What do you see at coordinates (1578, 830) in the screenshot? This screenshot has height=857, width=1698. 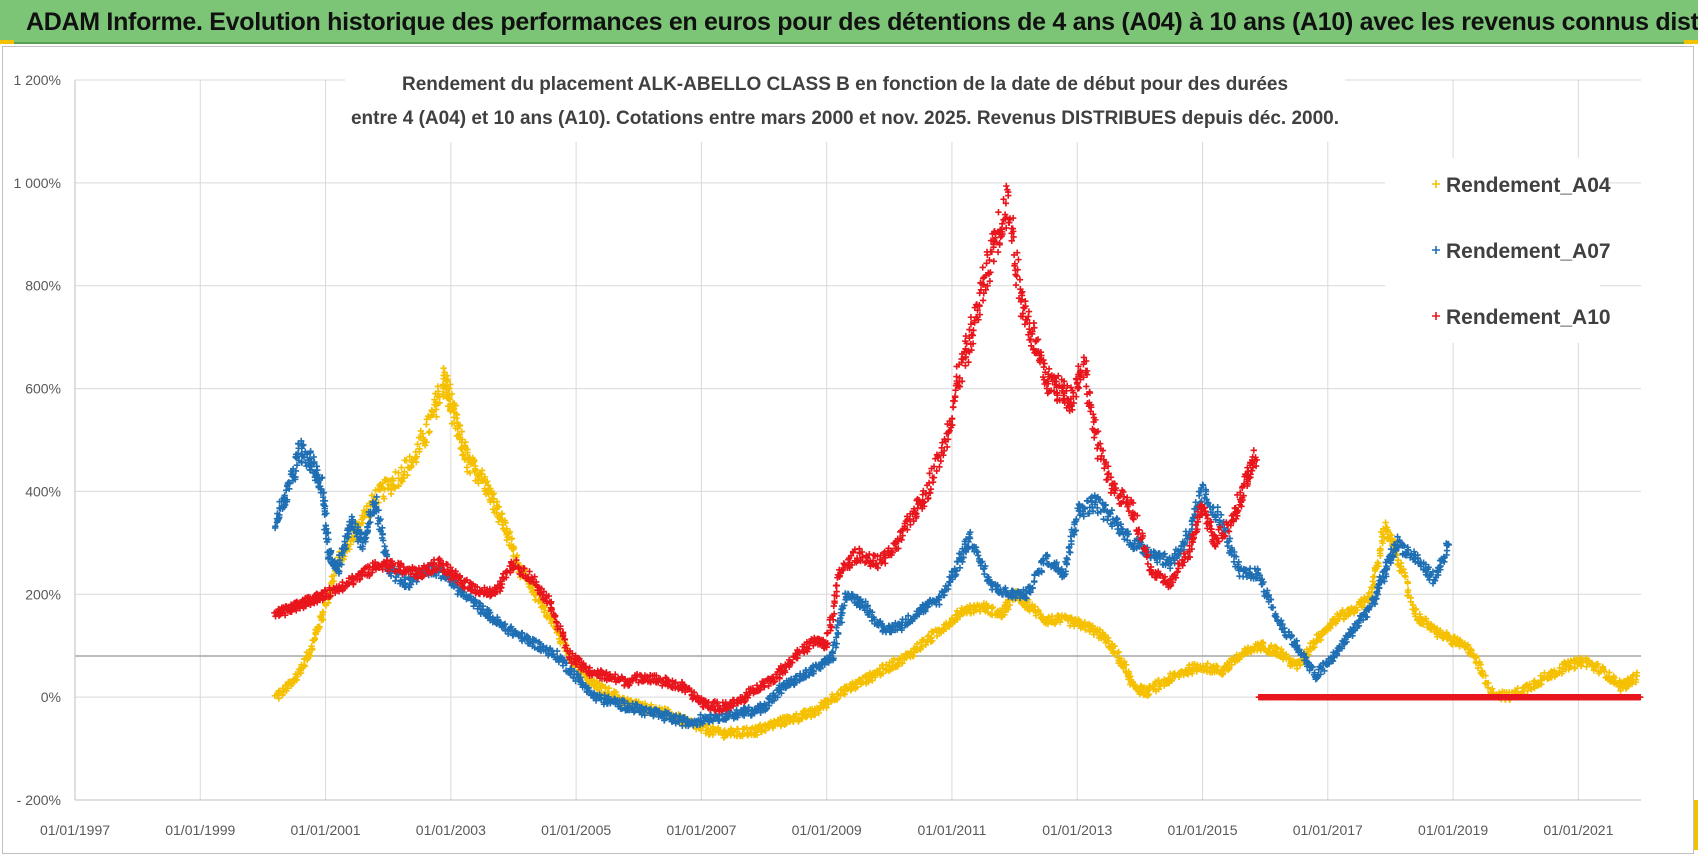 I see `x-tick-label: 01/01/2021` at bounding box center [1578, 830].